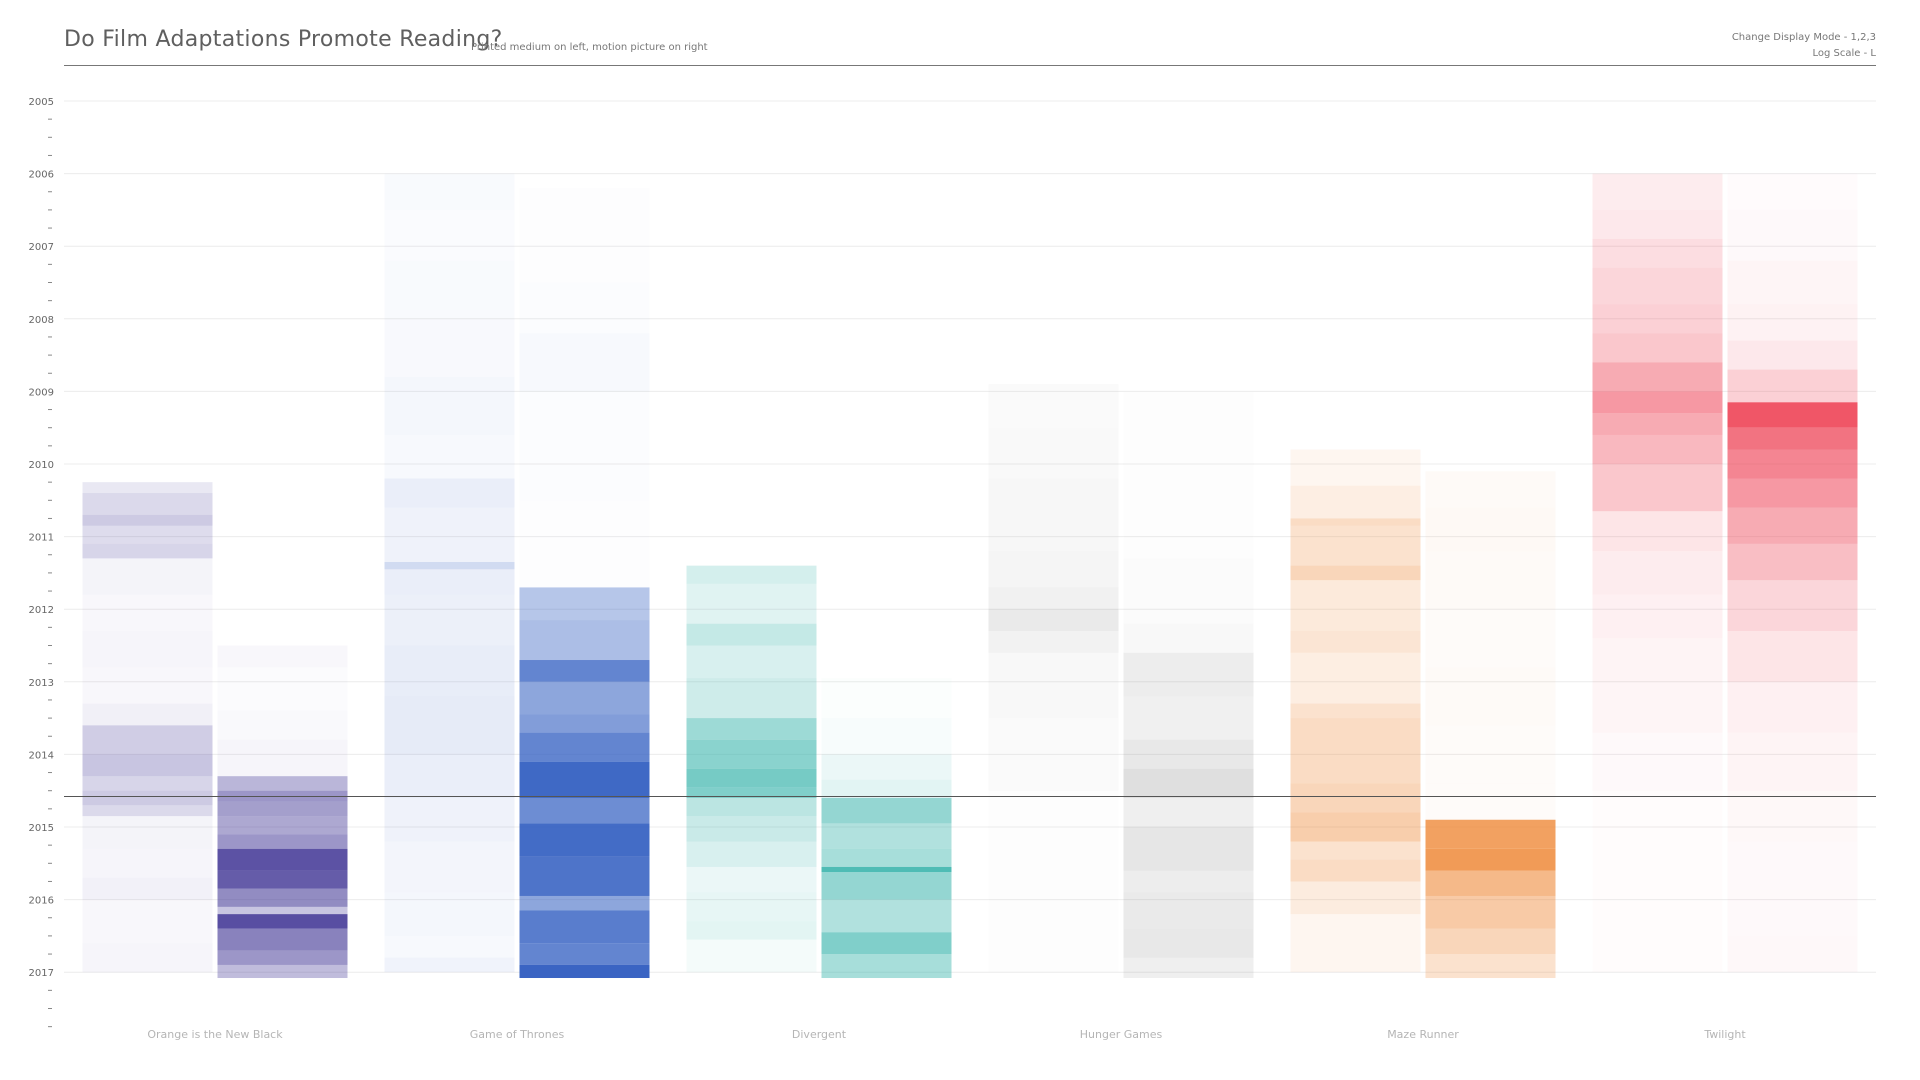 This screenshot has width=1920, height=1080. I want to click on y-tick-label: 2011, so click(41, 538).